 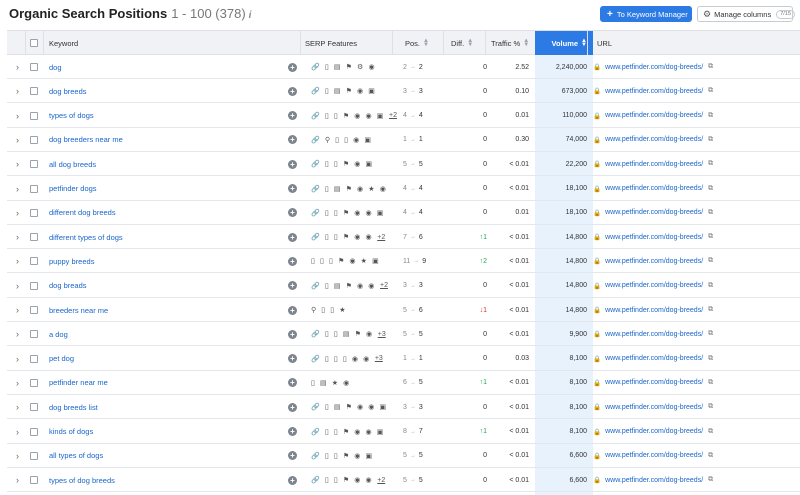 What do you see at coordinates (746, 14) in the screenshot?
I see `manage-columns-button: ⚙ Manage columns 7/15` at bounding box center [746, 14].